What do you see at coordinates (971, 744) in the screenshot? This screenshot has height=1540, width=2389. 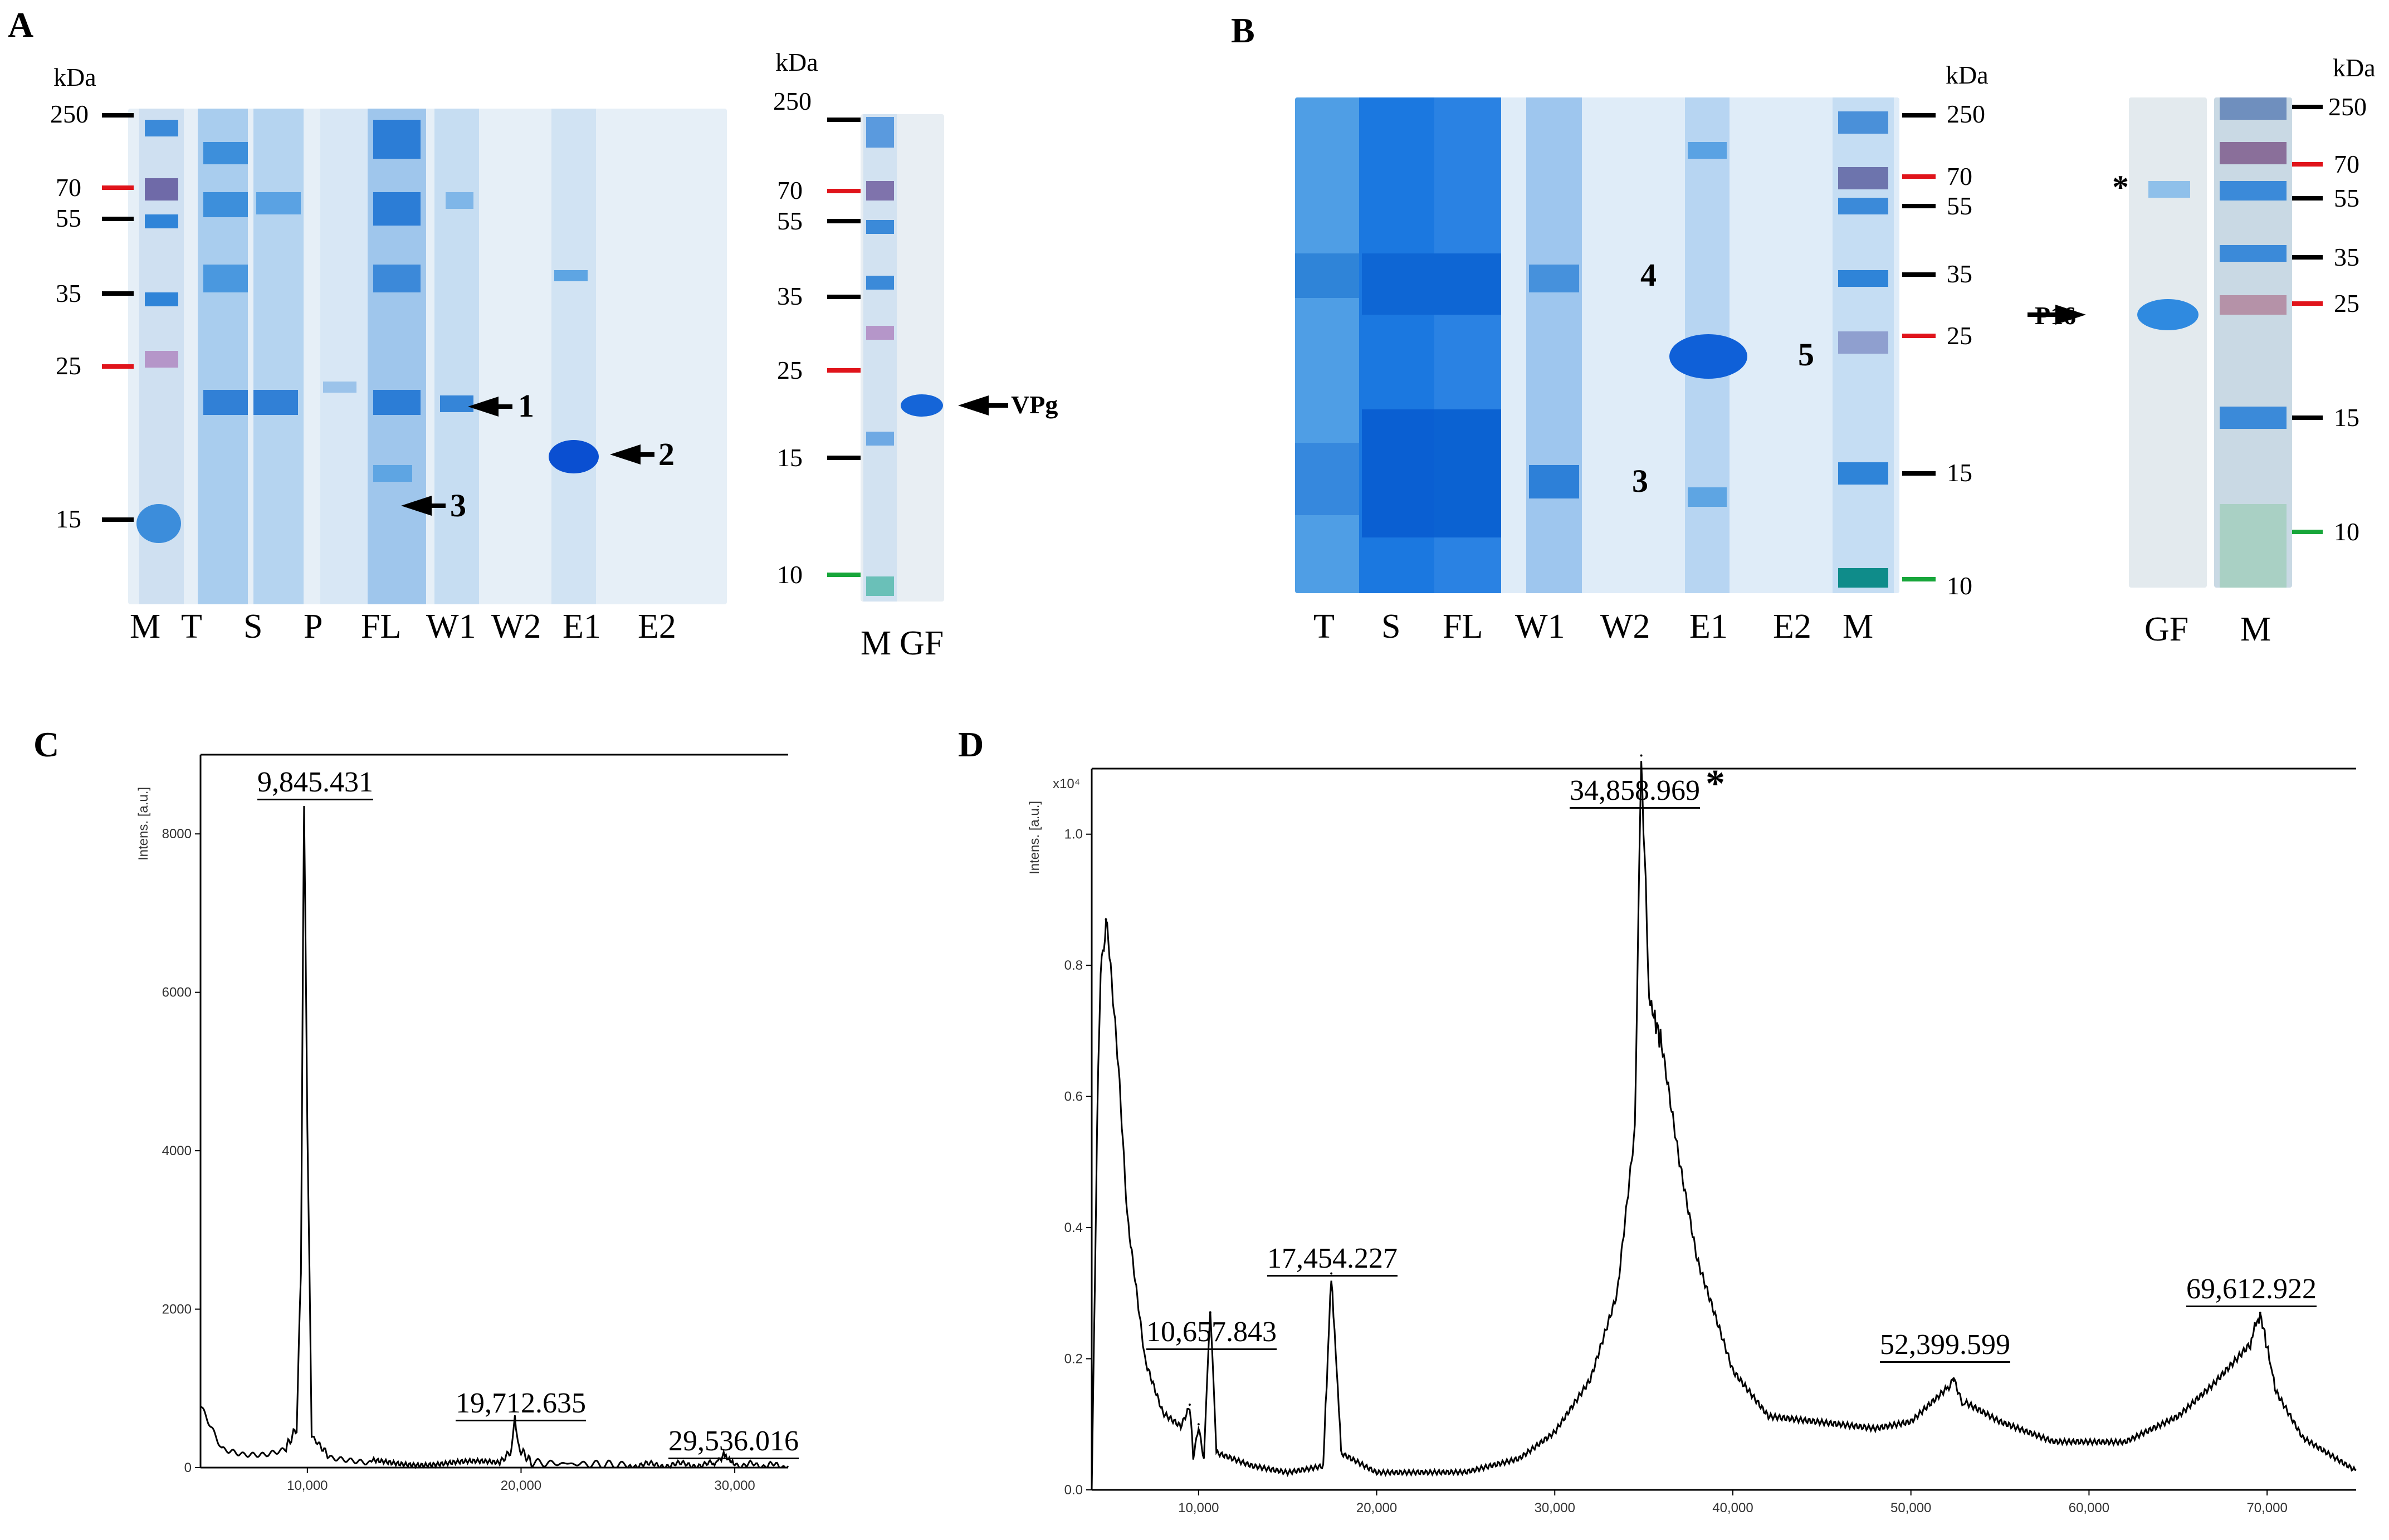 I see `panel-label-d: D` at bounding box center [971, 744].